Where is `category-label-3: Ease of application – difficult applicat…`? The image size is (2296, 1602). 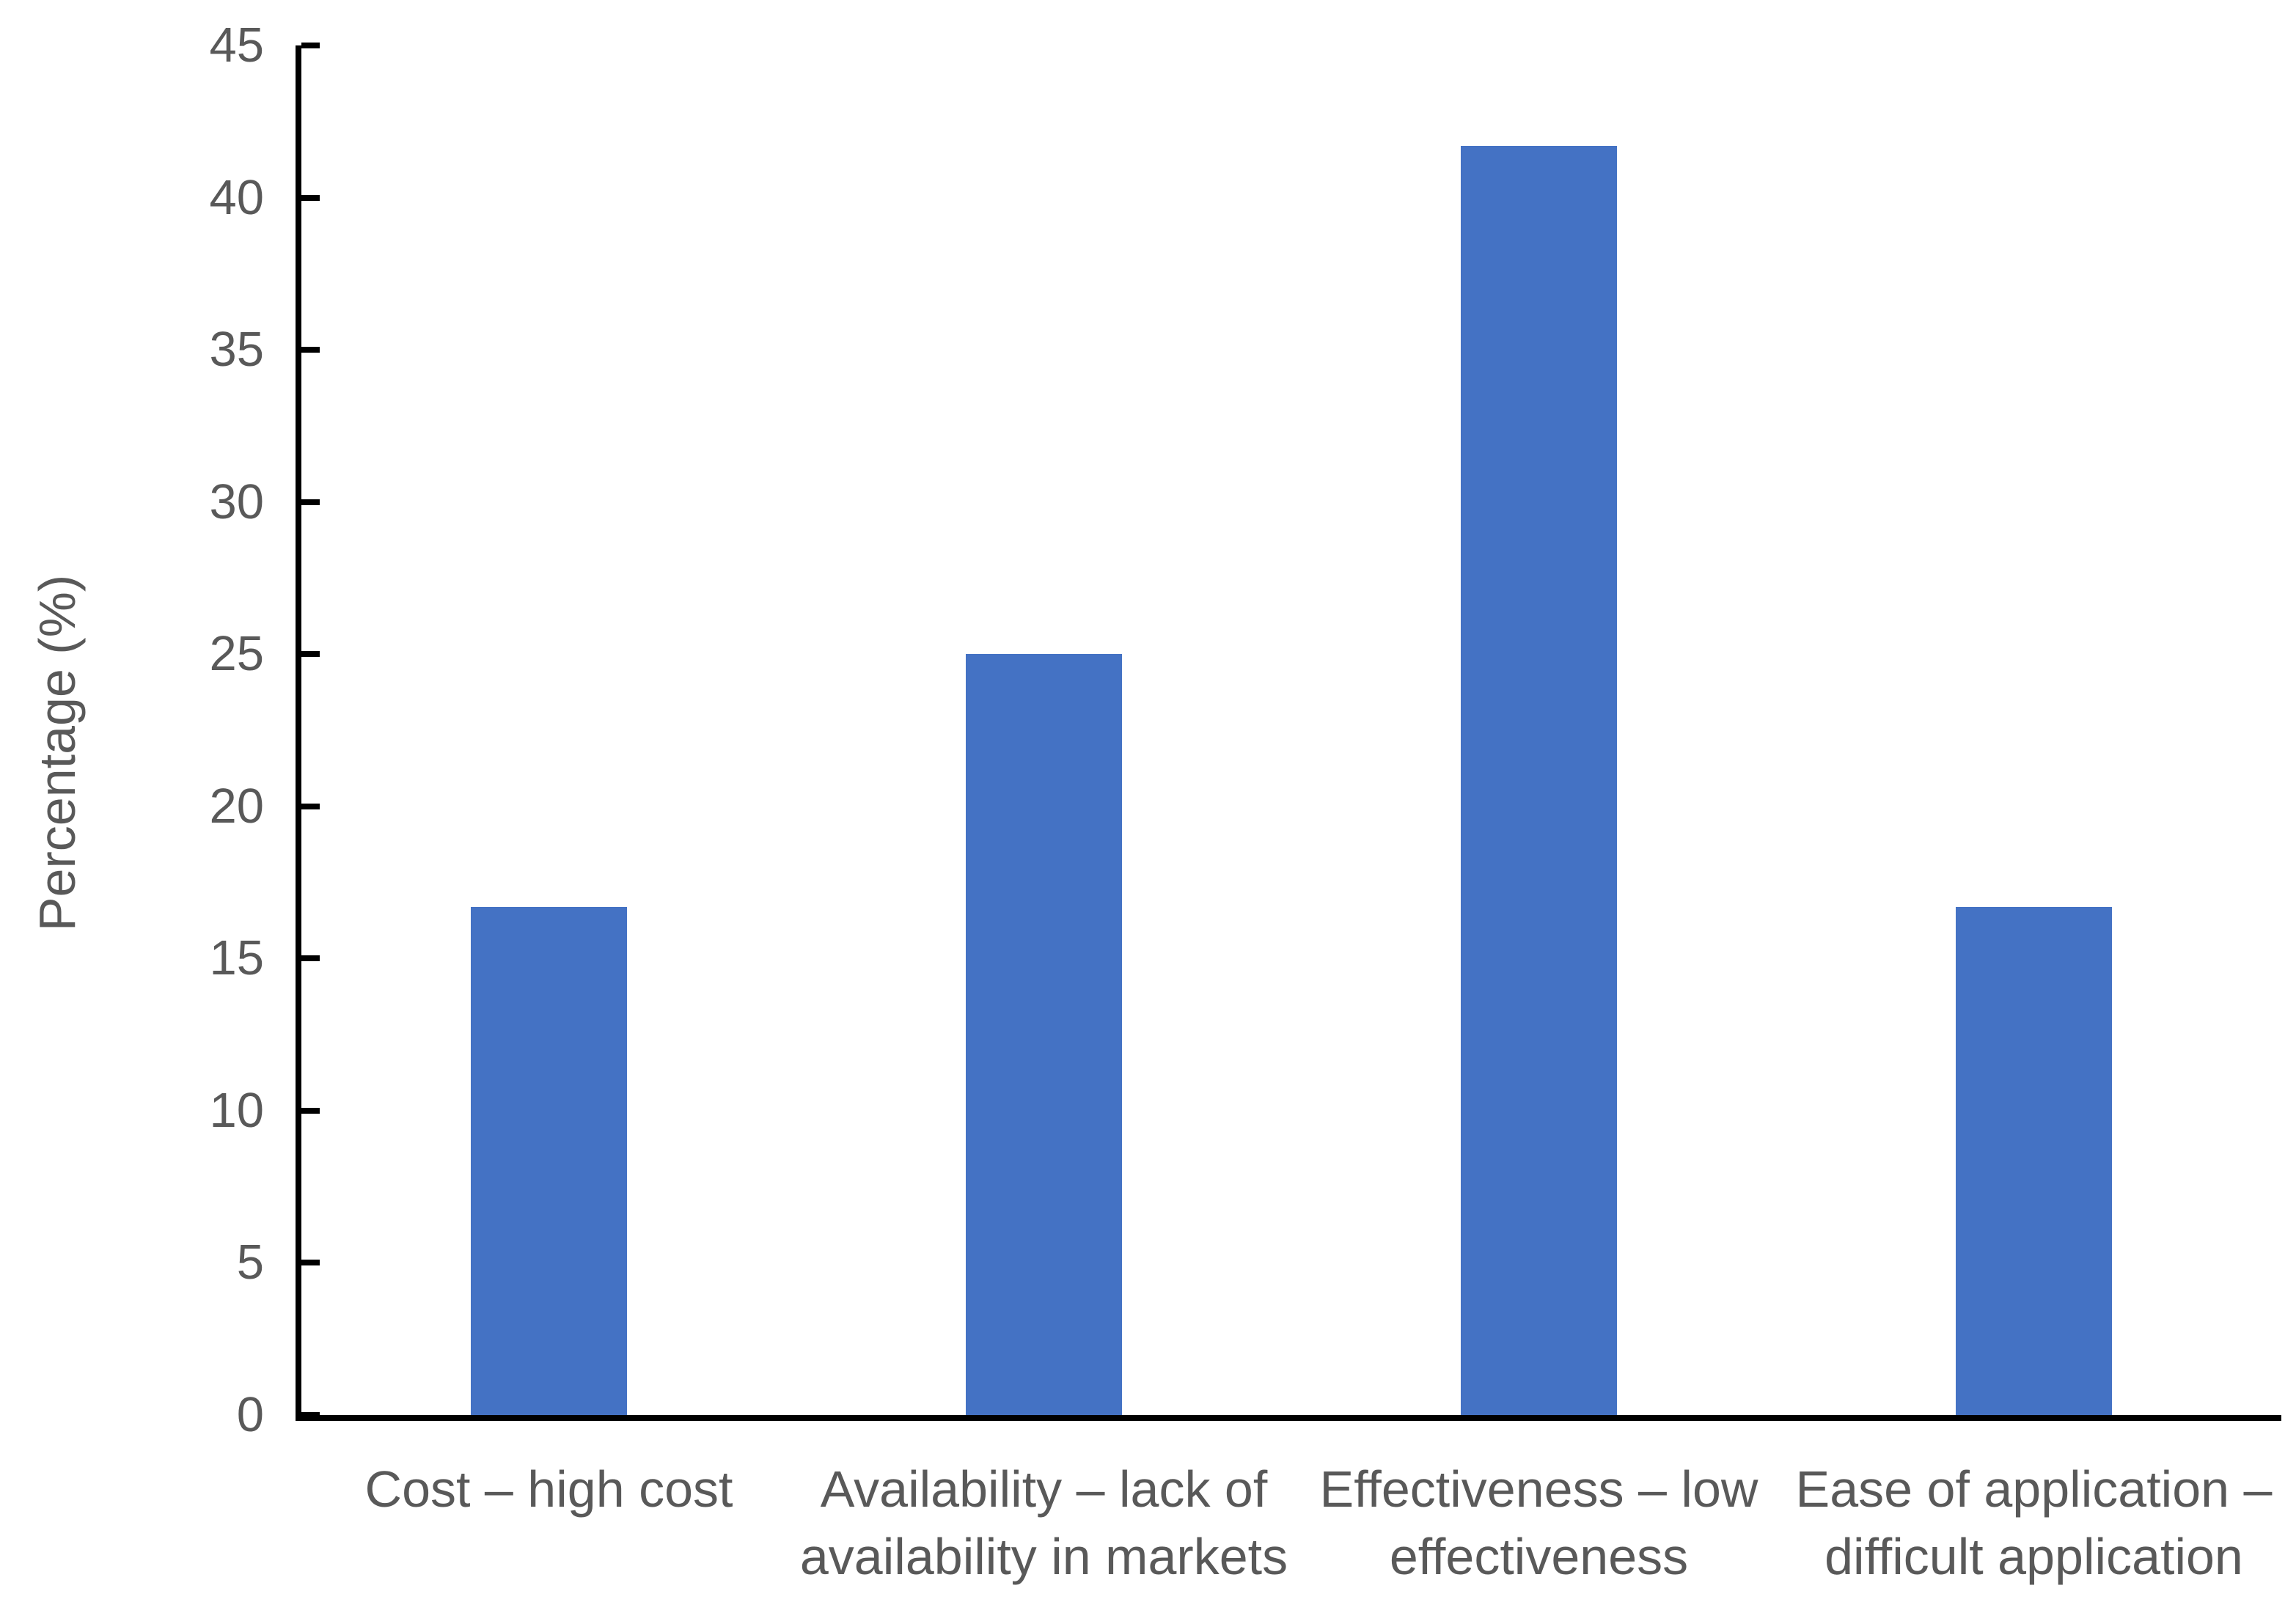
category-label-3: Ease of application – difficult applicat… is located at coordinates (2034, 1522).